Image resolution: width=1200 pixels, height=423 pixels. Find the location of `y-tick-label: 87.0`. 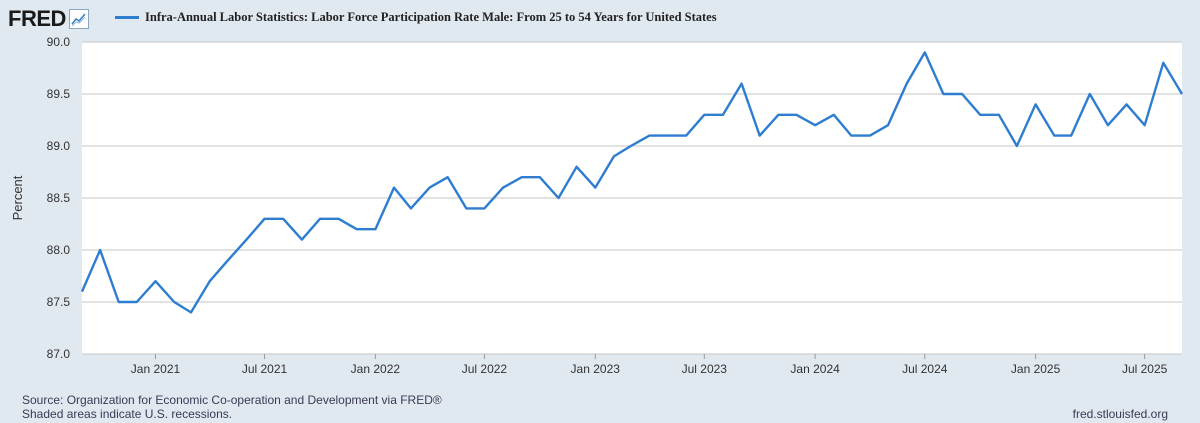

y-tick-label: 87.0 is located at coordinates (59, 354).